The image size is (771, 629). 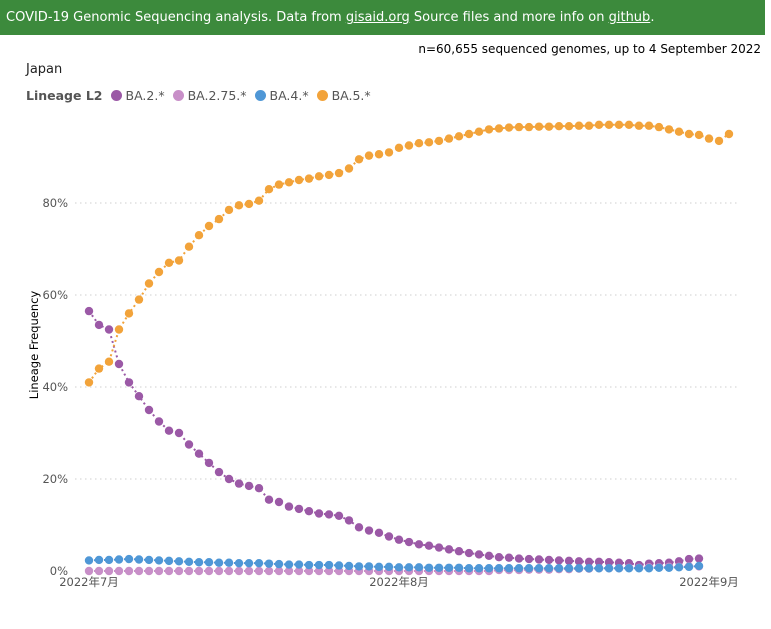 I want to click on y-tick-label-20: 20%, so click(x=55, y=479).